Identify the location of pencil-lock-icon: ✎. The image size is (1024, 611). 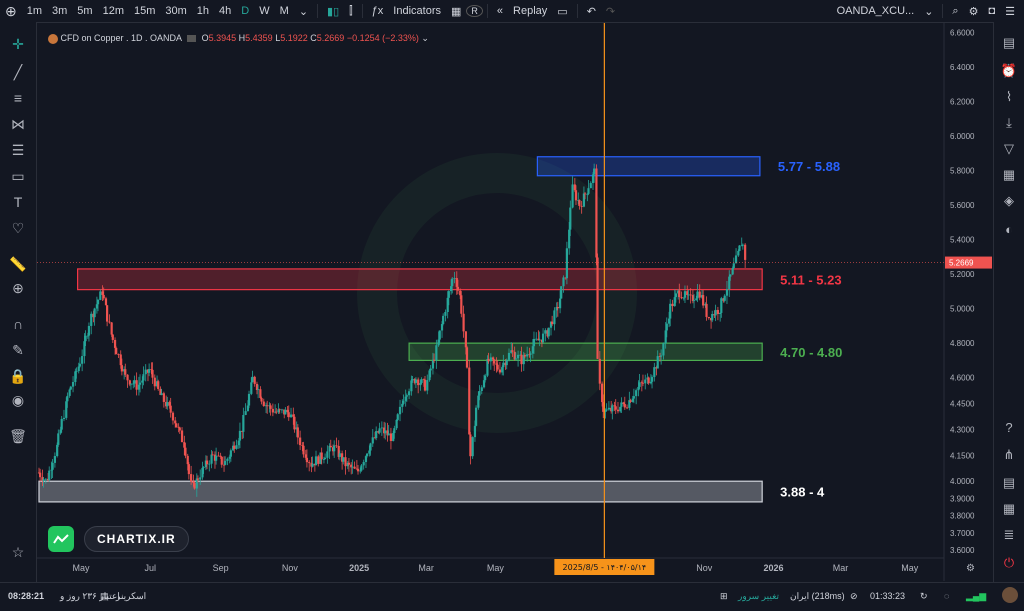
(18, 349).